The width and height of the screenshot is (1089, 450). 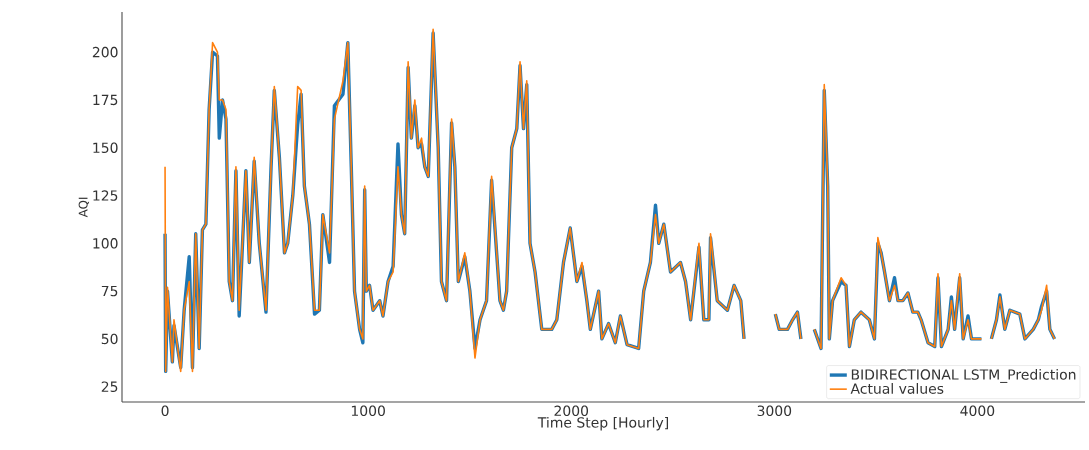 I want to click on x-tick-label: 4000, so click(x=977, y=411).